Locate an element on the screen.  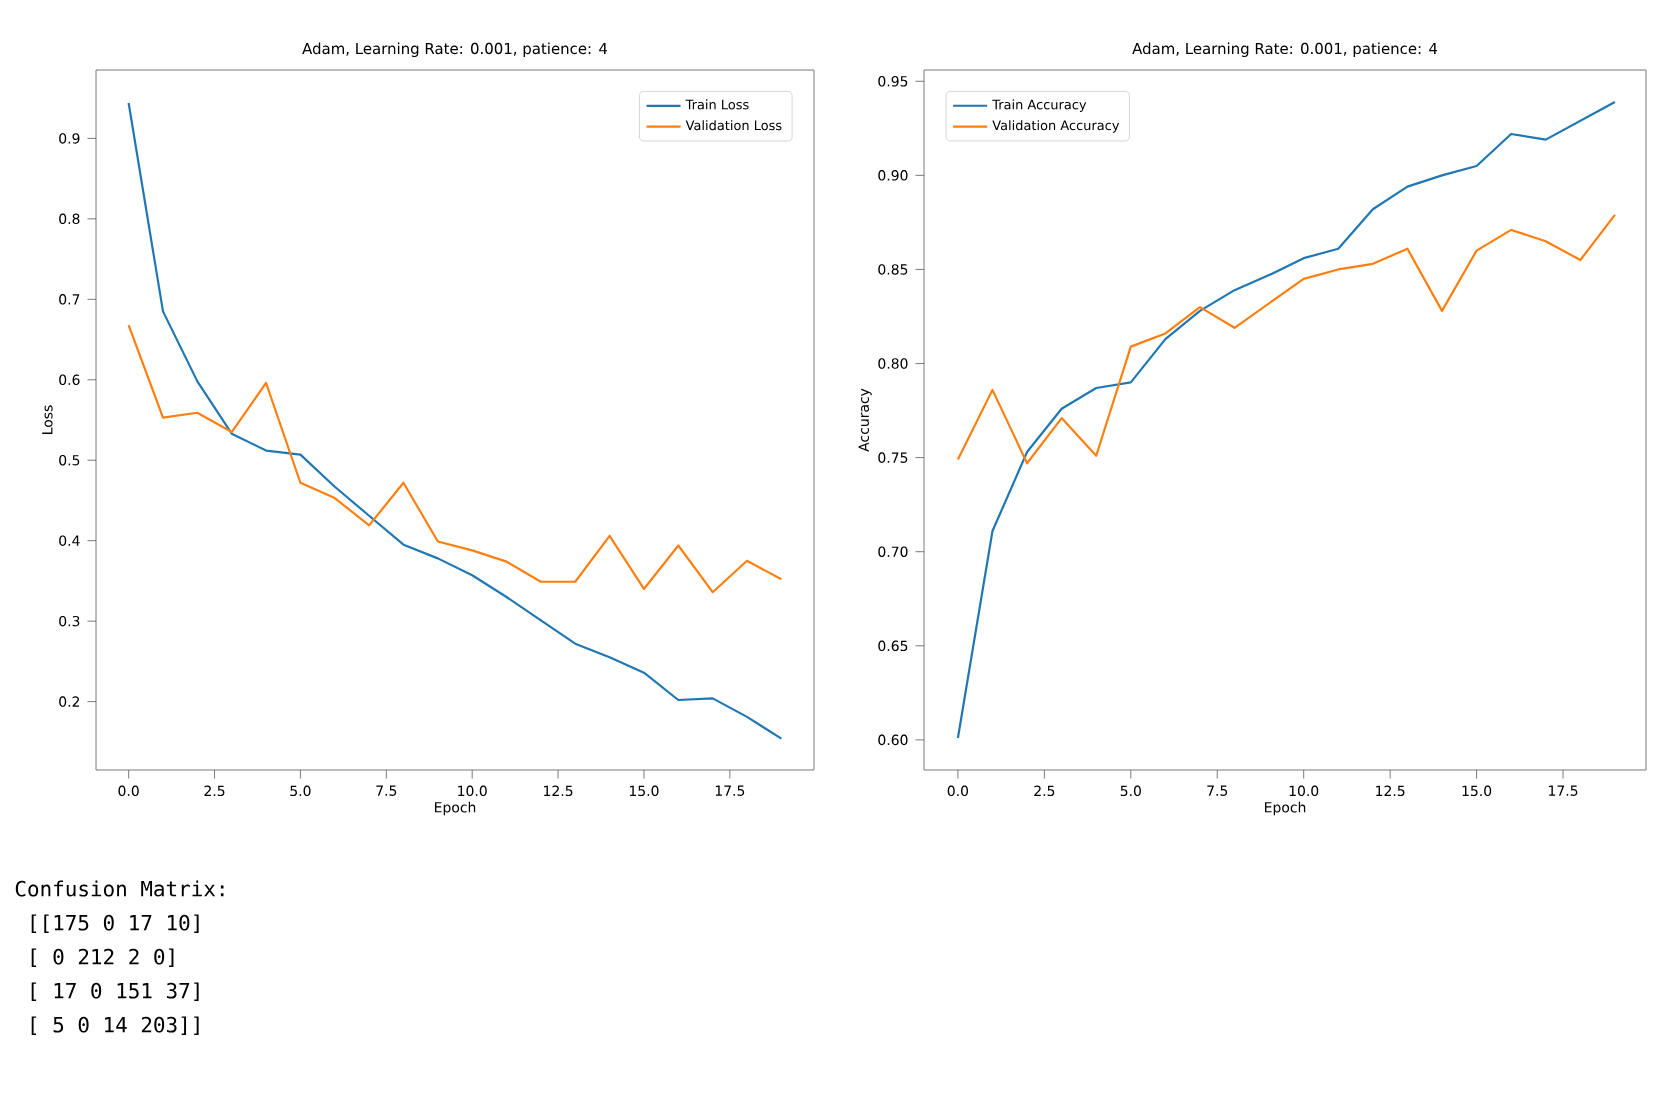
line-series is located at coordinates (455, 458).